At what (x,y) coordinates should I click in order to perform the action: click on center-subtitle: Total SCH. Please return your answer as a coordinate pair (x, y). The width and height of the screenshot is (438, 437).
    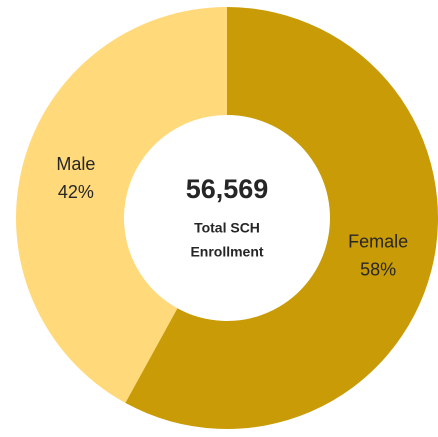
    Looking at the image, I should click on (227, 228).